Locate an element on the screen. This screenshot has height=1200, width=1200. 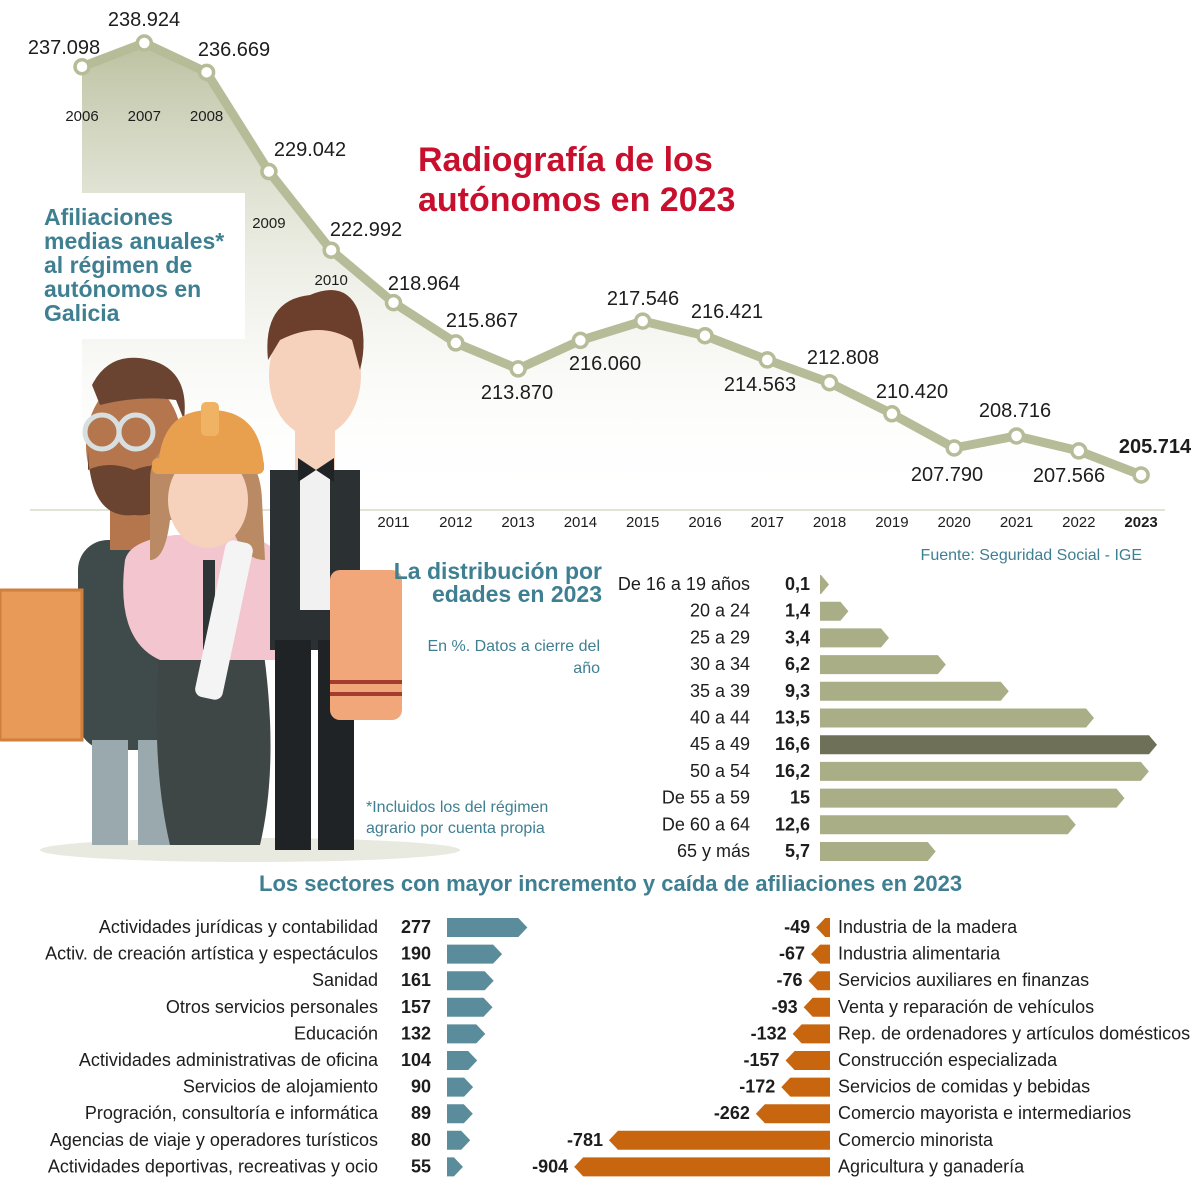
decrease-sector-label: Venta y reparación de vehículos is located at coordinates (966, 1007).